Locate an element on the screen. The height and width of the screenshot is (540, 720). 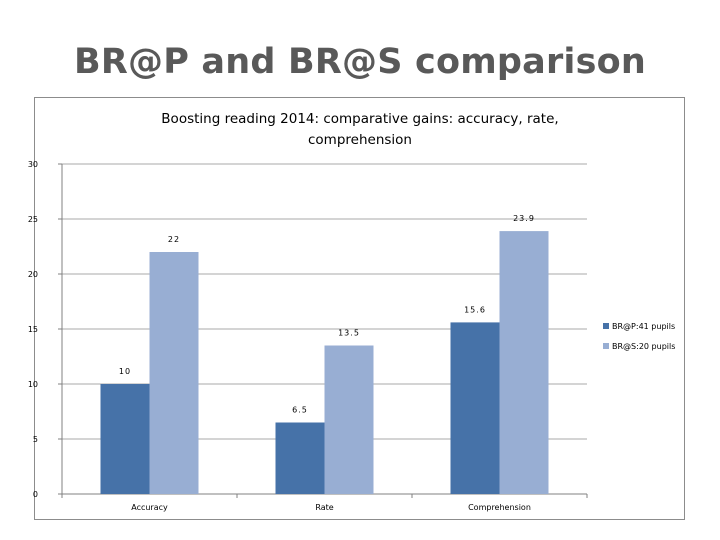
x-tick-label: Rate is located at coordinates (324, 507).